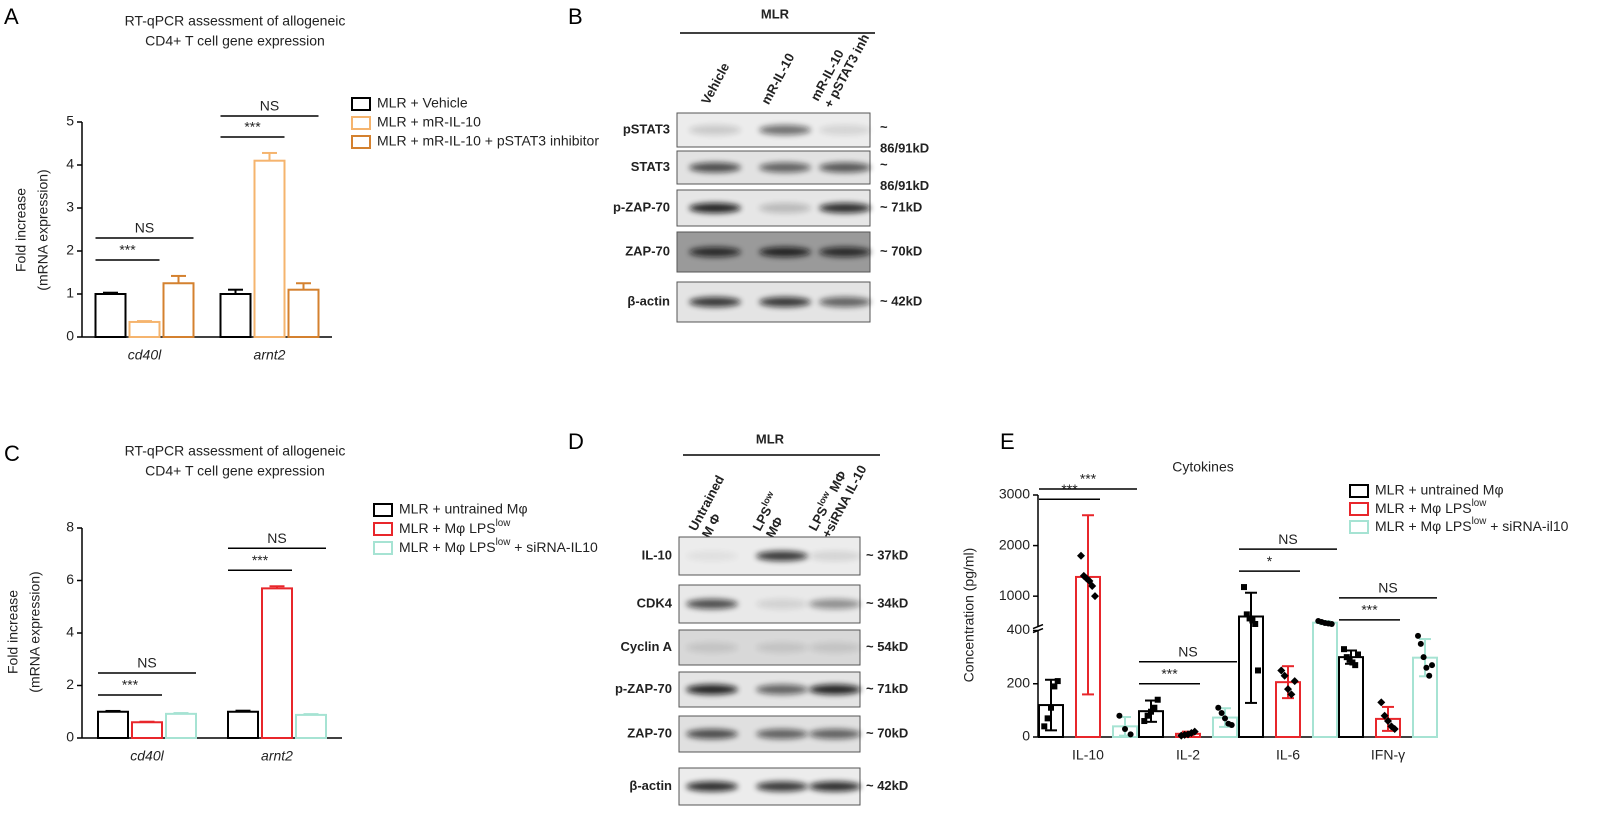 This screenshot has height=823, width=1603. Describe the element at coordinates (1088, 755) in the screenshot. I see `x-tick-label: IL-10` at that location.